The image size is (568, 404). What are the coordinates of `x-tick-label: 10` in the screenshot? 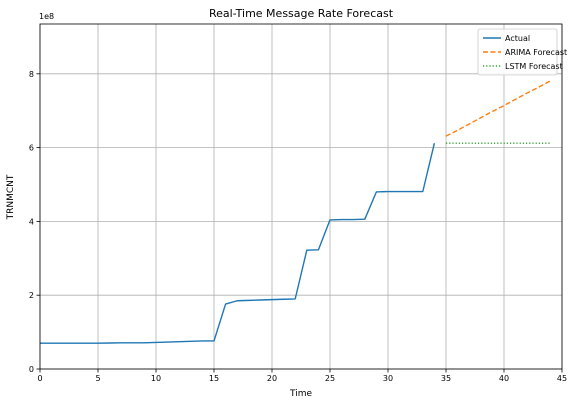 It's located at (156, 378).